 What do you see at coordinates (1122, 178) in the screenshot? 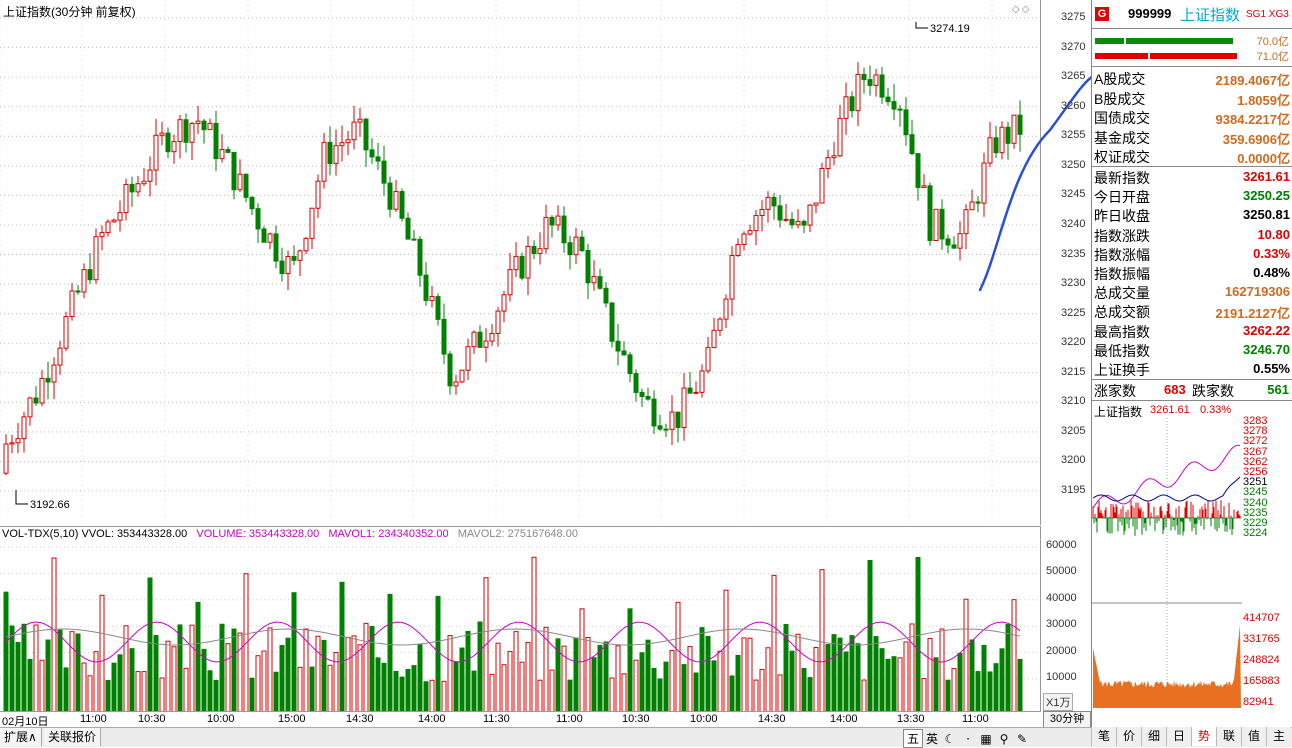
I see `quote-label: 最新指数` at bounding box center [1122, 178].